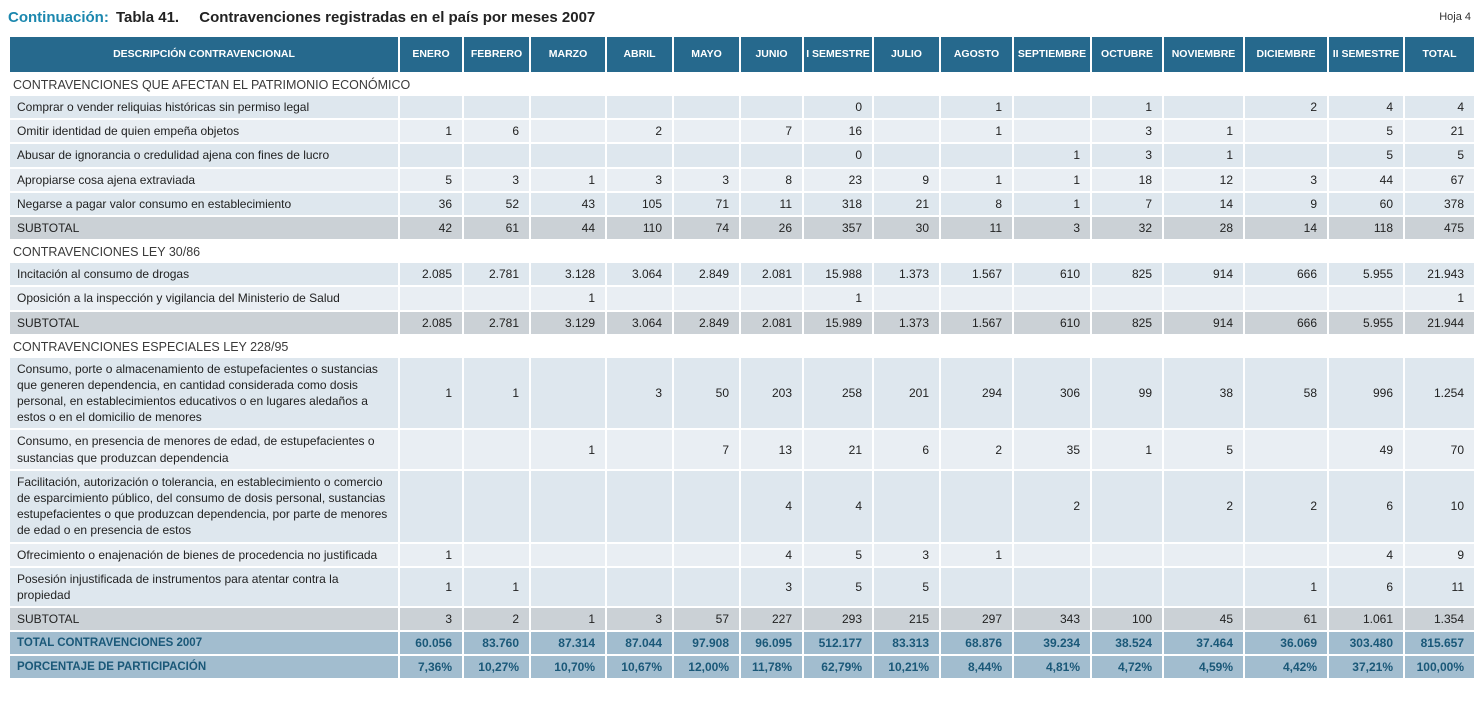  Describe the element at coordinates (1366, 643) in the screenshot. I see `value-cell-ii-semestre: 303.480` at that location.